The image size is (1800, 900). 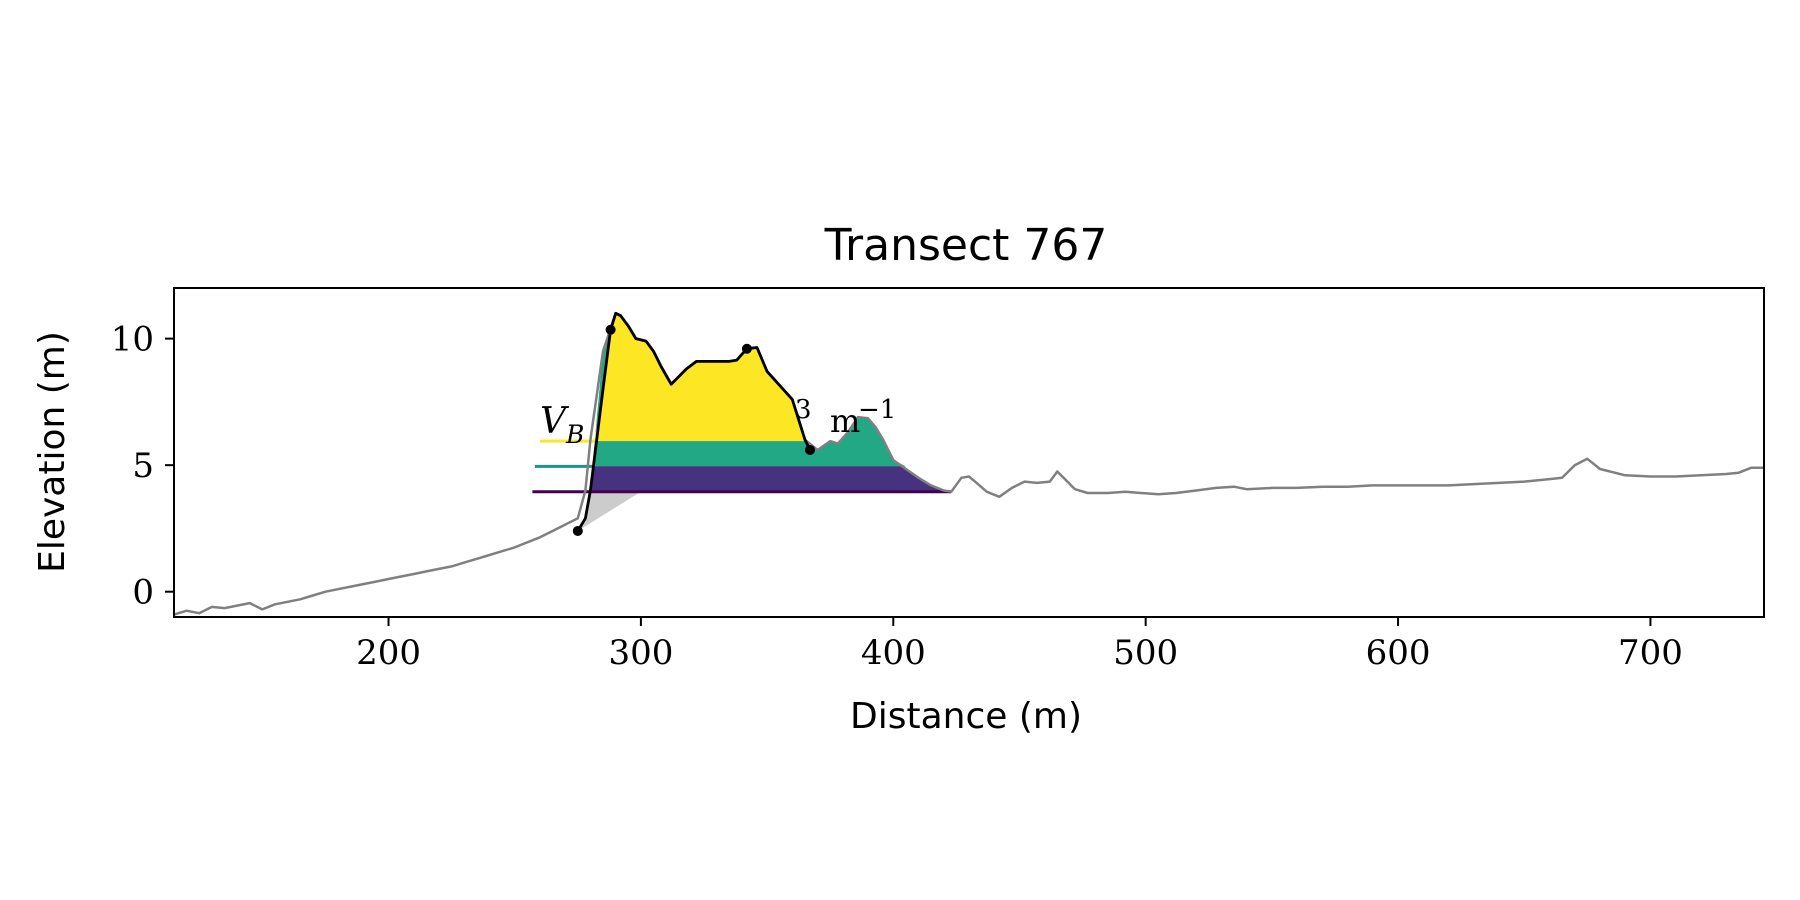 What do you see at coordinates (143, 593) in the screenshot?
I see `y-tick-label-0: 0` at bounding box center [143, 593].